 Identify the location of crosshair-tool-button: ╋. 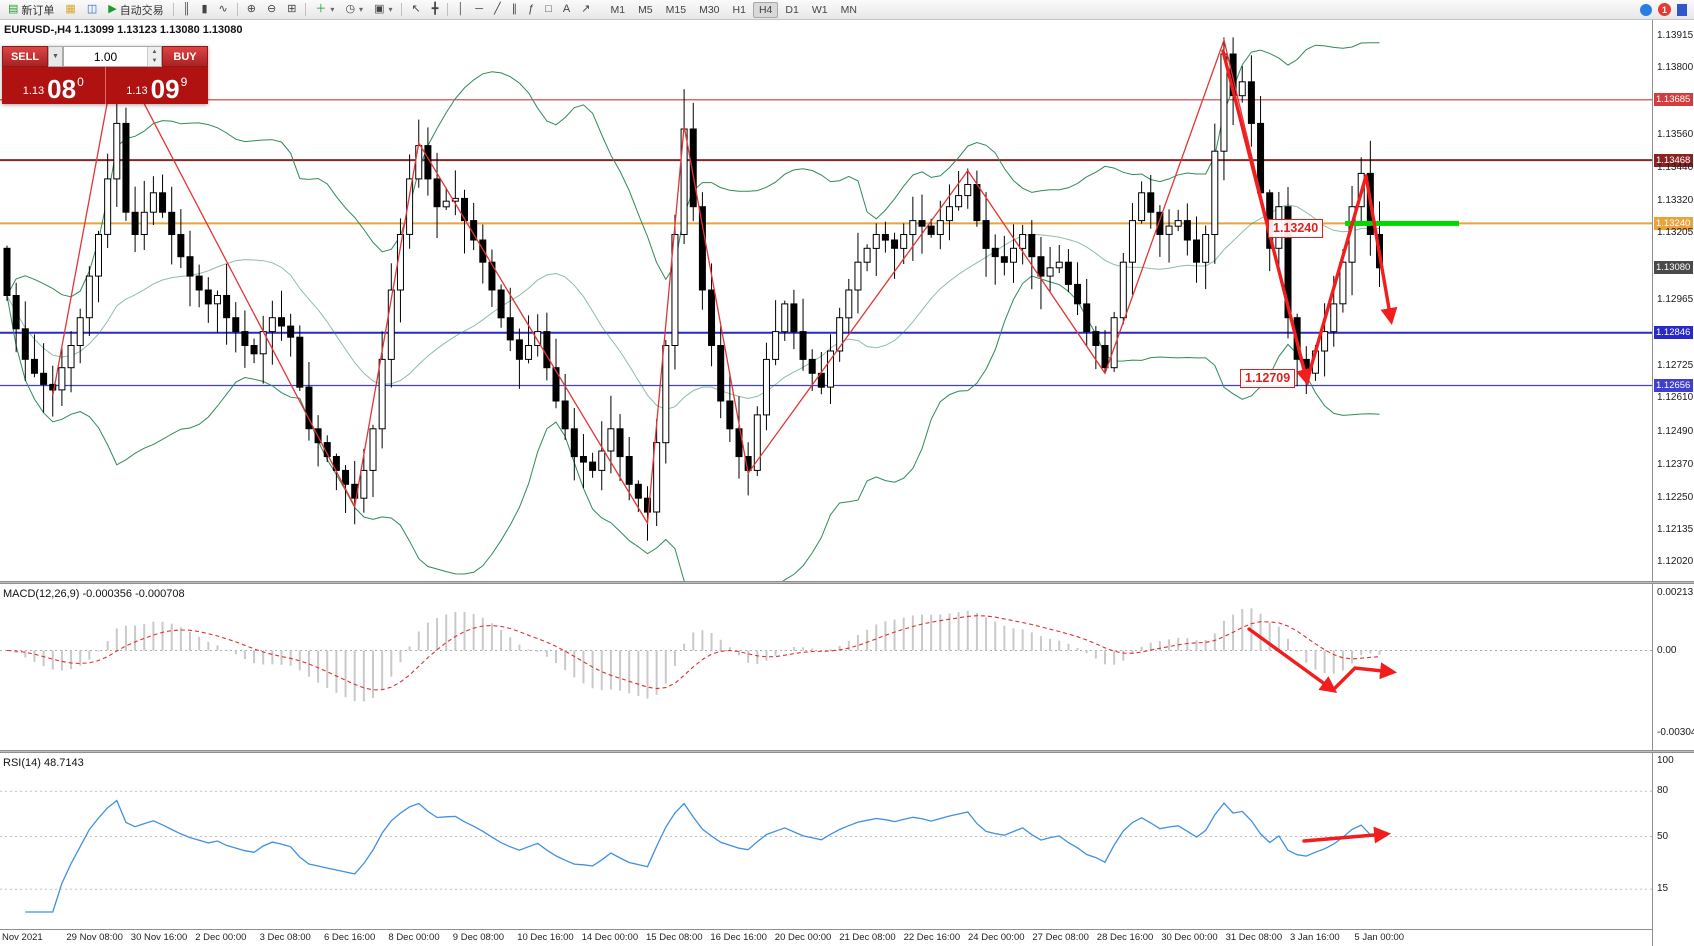
(435, 10).